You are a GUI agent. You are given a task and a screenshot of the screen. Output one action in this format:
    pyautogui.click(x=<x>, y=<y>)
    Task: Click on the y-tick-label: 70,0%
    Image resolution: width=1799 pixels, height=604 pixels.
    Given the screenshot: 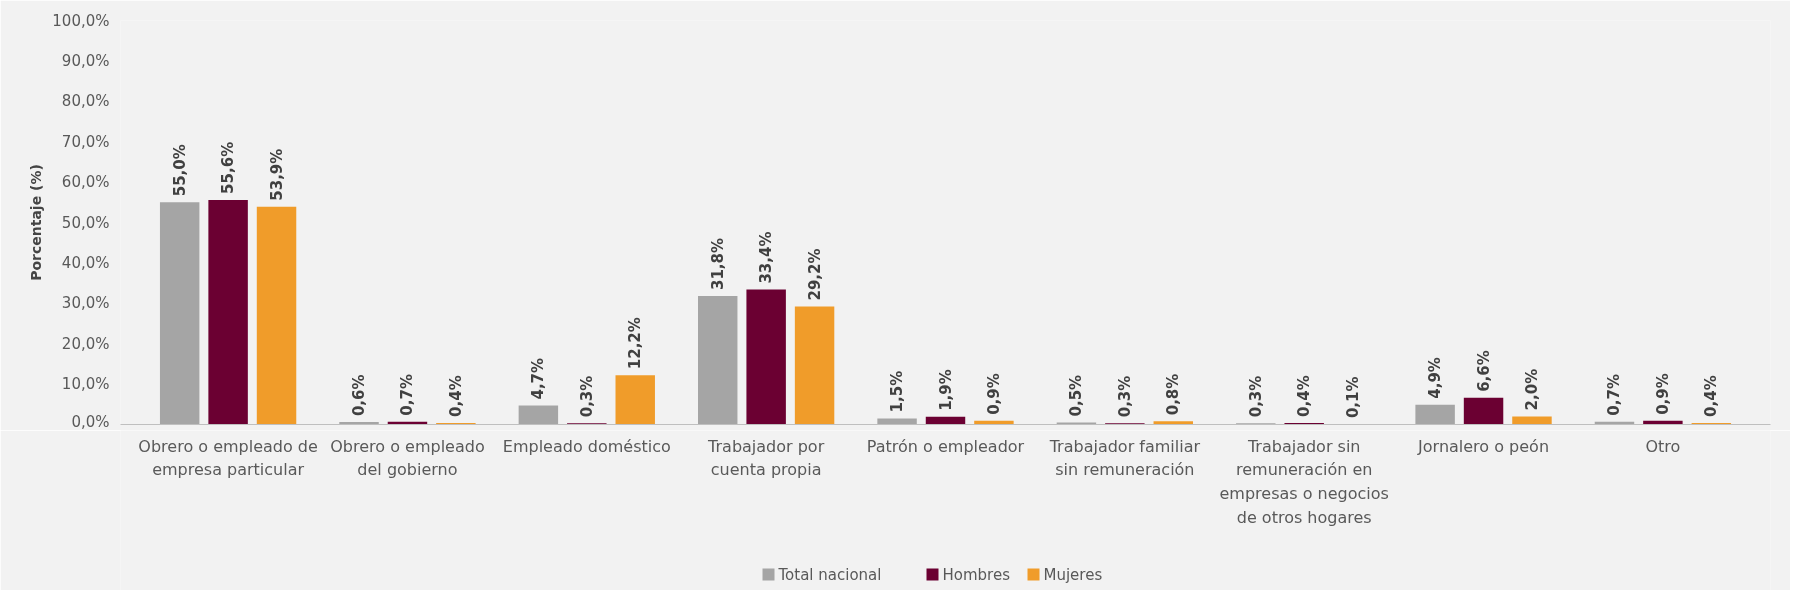 What is the action you would take?
    pyautogui.click(x=85, y=141)
    